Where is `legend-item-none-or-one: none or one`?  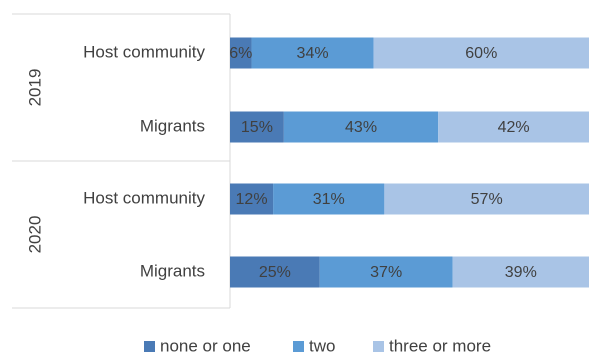 legend-item-none-or-one: none or one is located at coordinates (197, 345).